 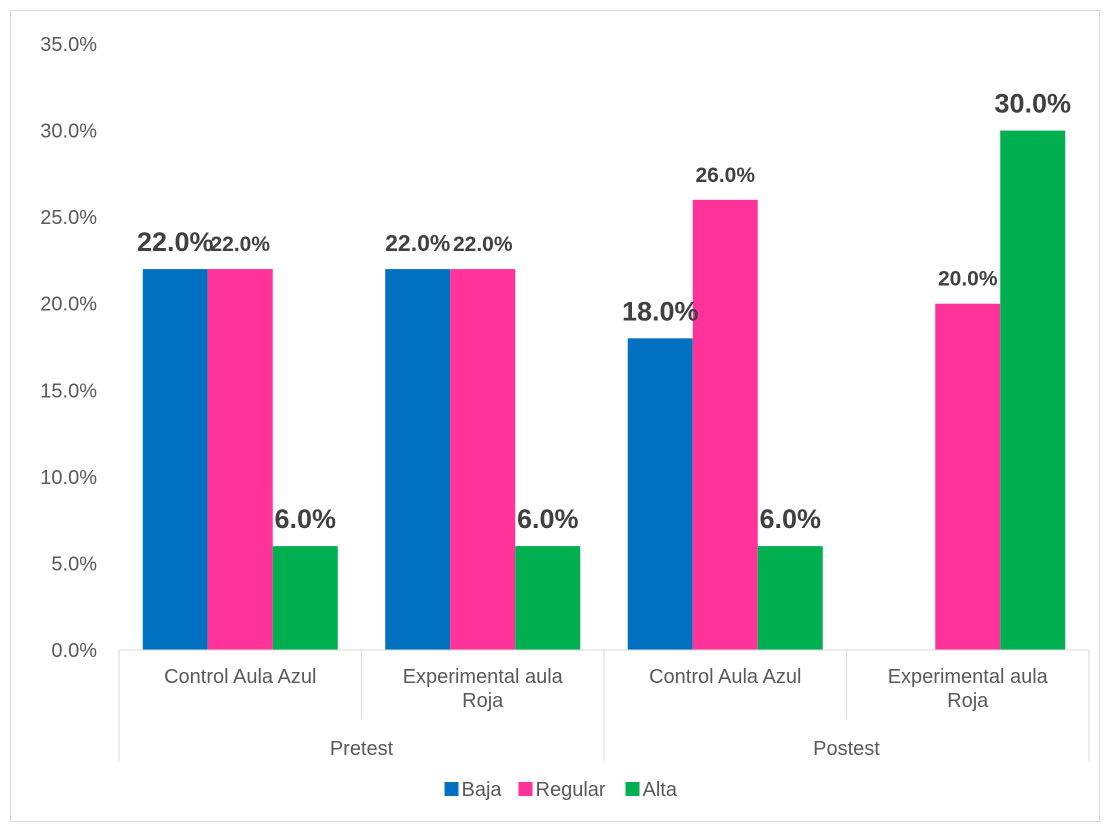 What do you see at coordinates (482, 790) in the screenshot?
I see `legend-label-baja: Baja` at bounding box center [482, 790].